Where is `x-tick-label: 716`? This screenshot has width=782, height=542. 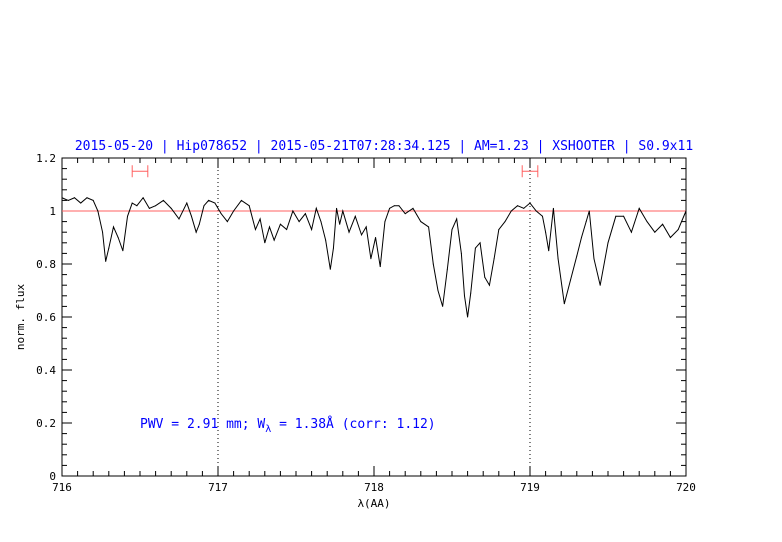 x-tick-label: 716 is located at coordinates (62, 487).